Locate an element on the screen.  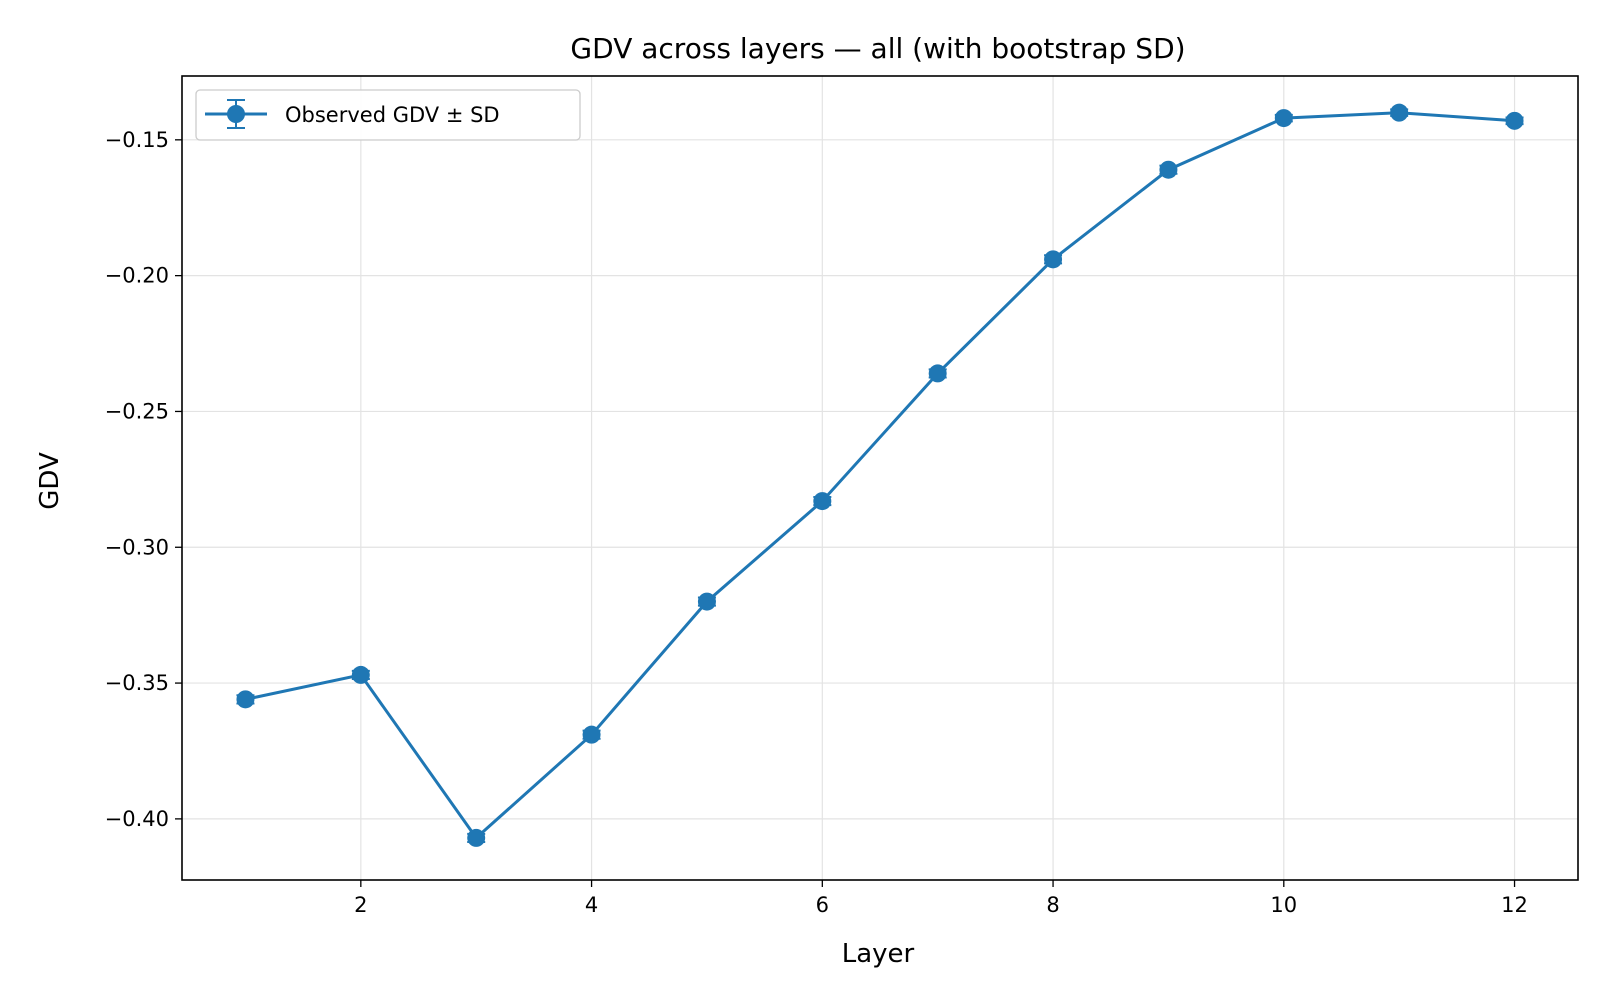
x-tick-label: 2 is located at coordinates (360, 905).